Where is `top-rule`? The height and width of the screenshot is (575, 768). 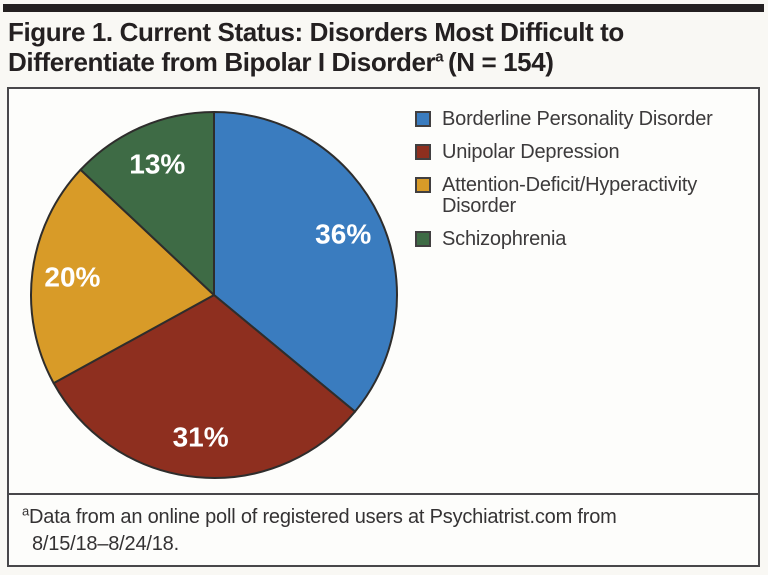 top-rule is located at coordinates (383, 8).